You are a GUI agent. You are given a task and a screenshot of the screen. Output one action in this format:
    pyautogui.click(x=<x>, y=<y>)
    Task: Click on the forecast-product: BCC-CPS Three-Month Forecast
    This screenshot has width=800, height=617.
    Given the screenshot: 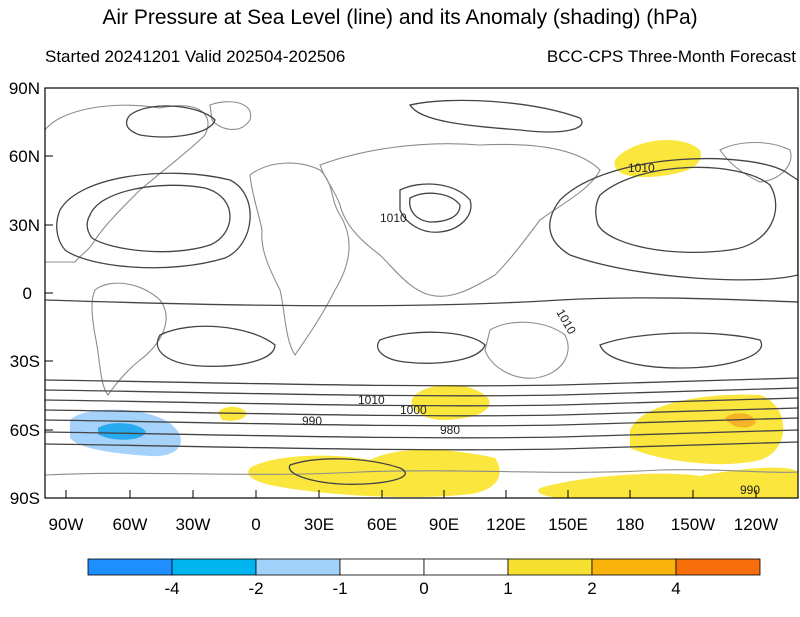 What is the action you would take?
    pyautogui.click(x=671, y=56)
    